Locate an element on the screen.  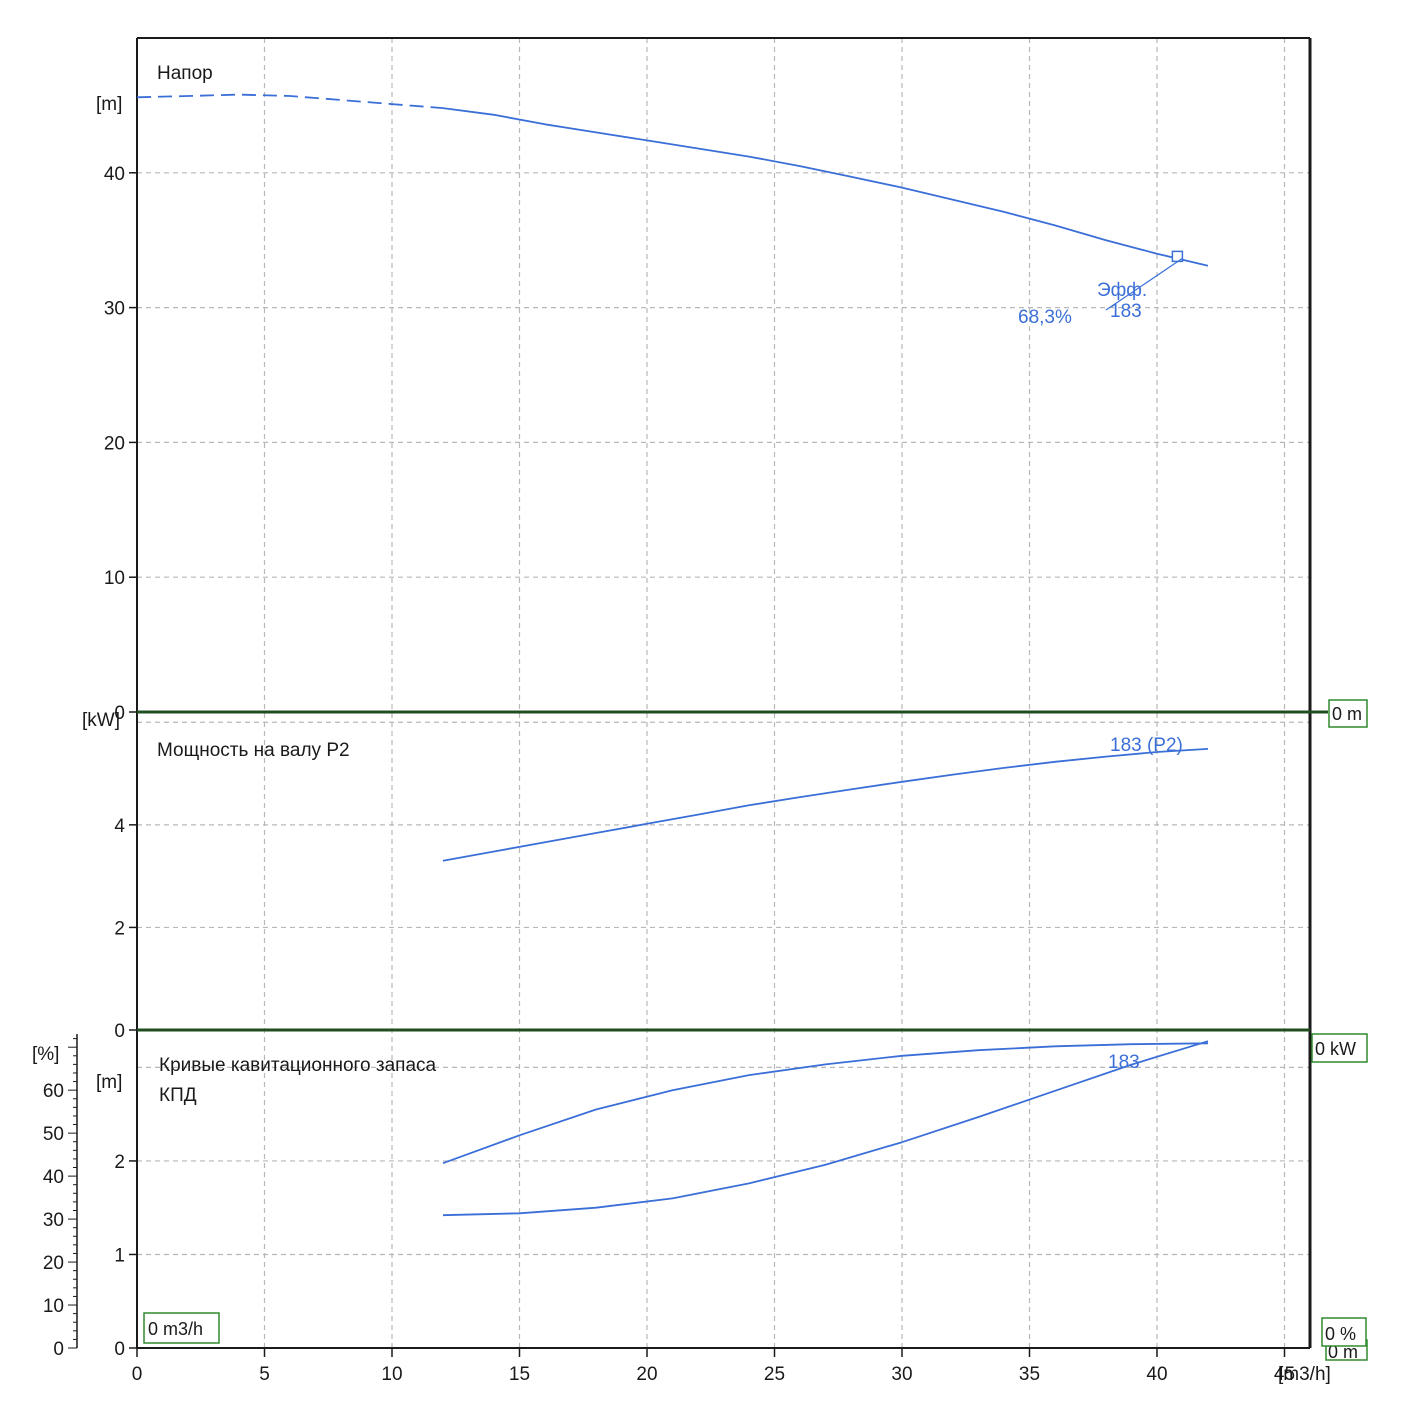
head-curve is located at coordinates (825, 187).